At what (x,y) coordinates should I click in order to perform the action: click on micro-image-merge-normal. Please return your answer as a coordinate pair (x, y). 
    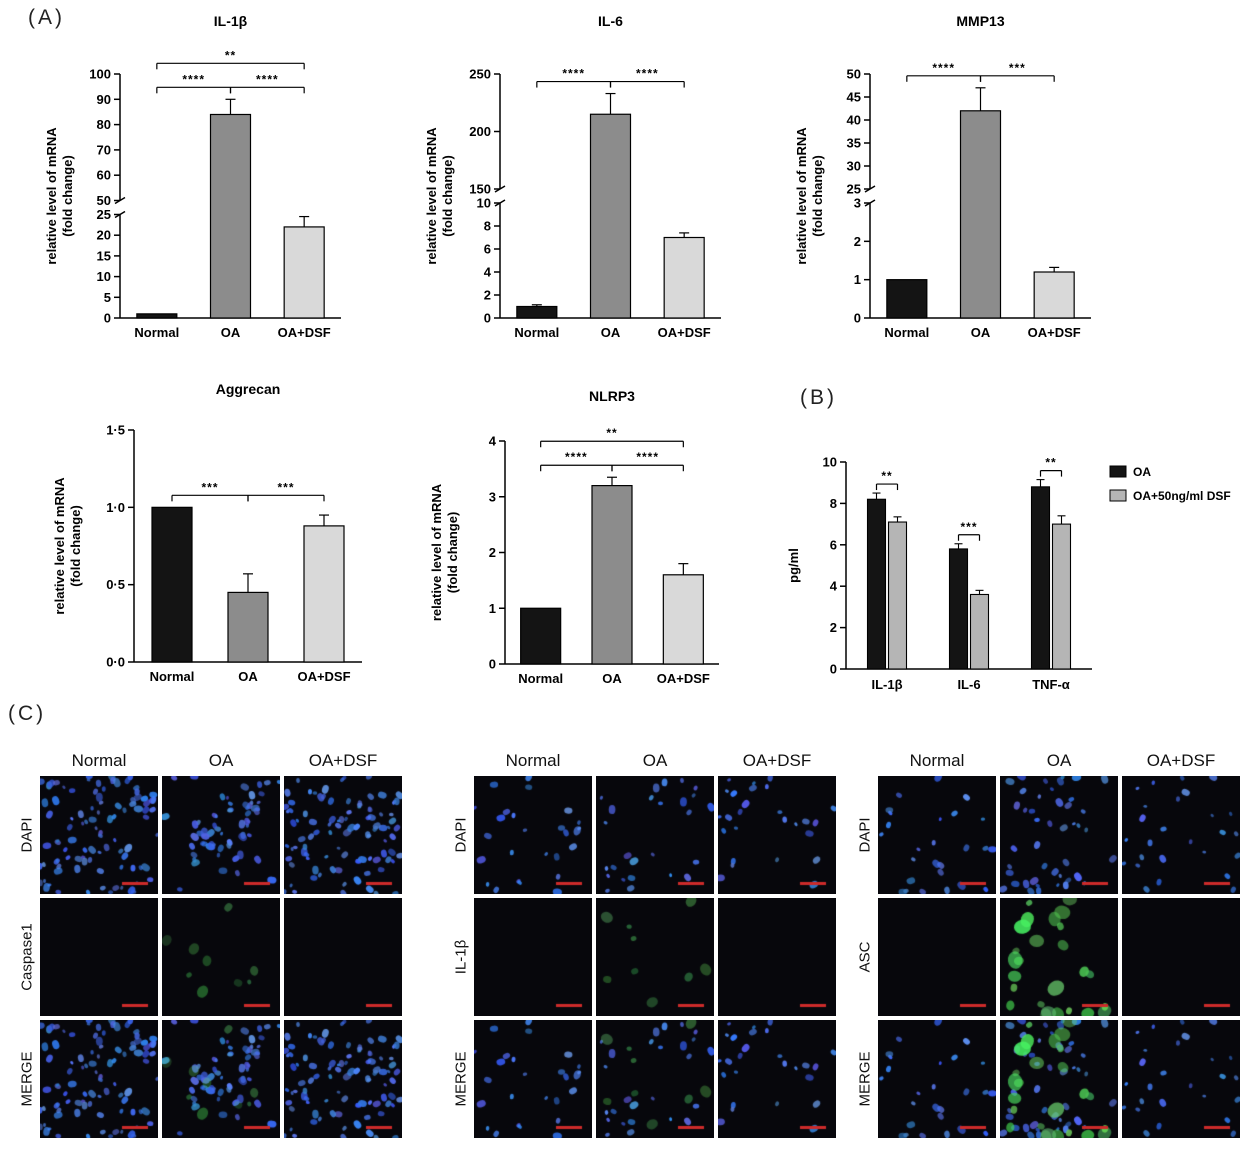
    Looking at the image, I should click on (533, 1079).